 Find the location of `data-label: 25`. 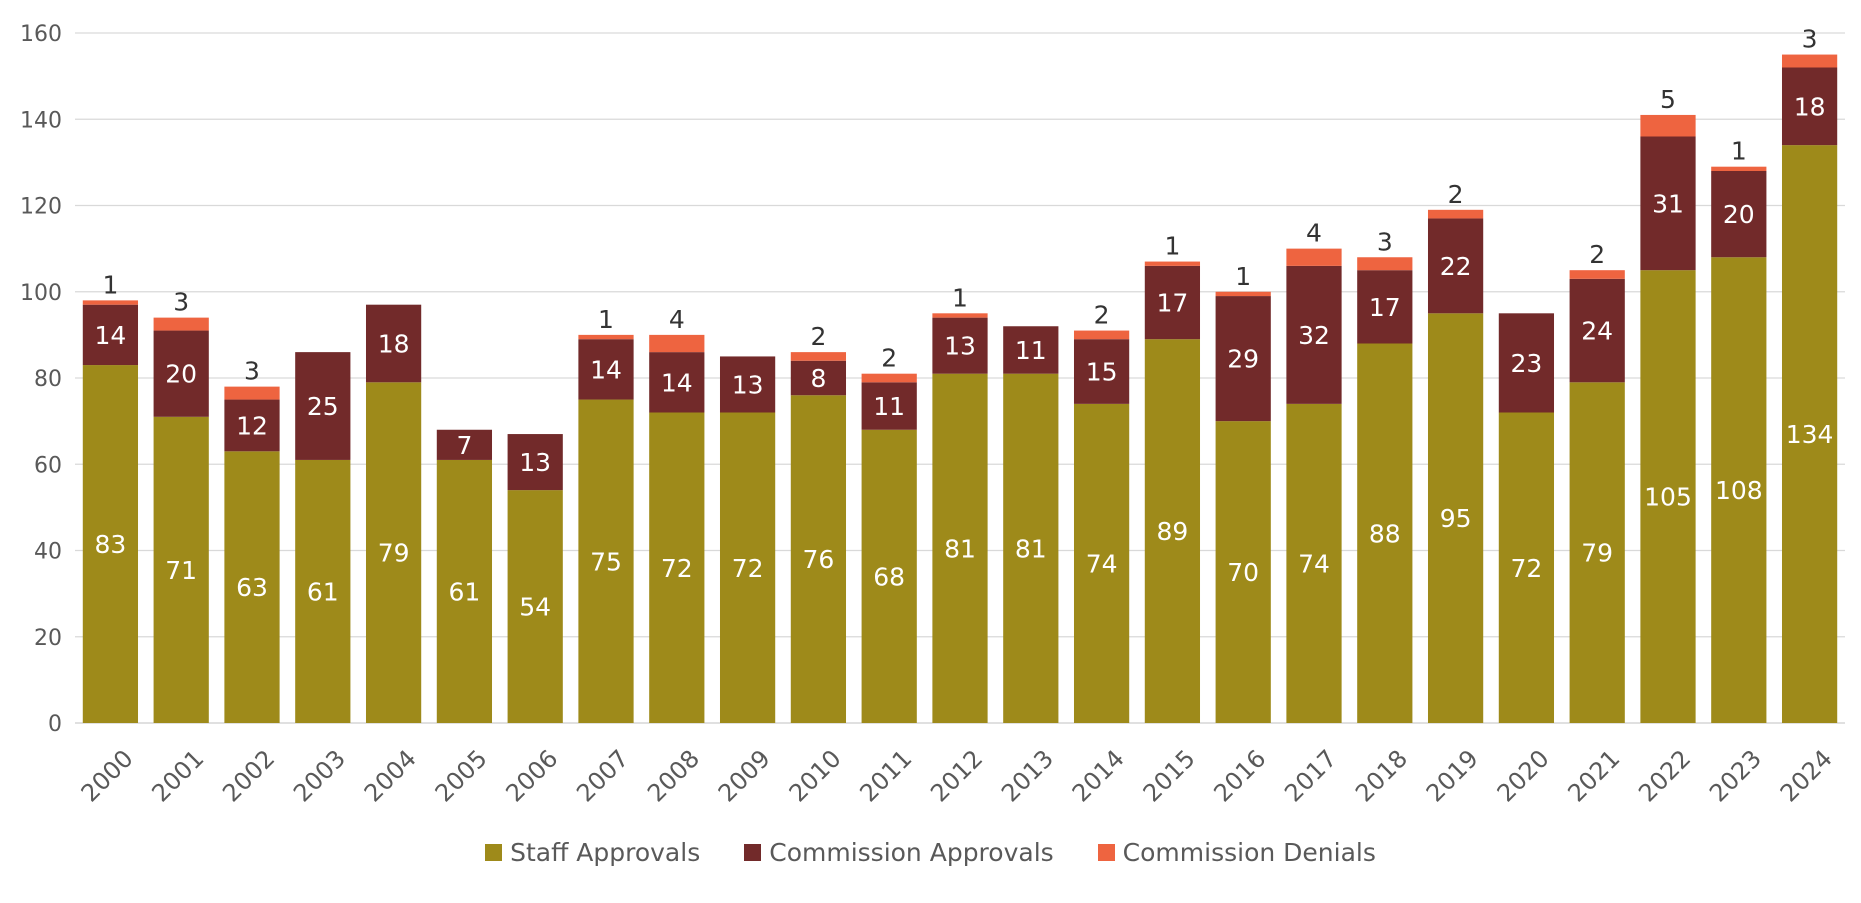

data-label: 25 is located at coordinates (323, 406).